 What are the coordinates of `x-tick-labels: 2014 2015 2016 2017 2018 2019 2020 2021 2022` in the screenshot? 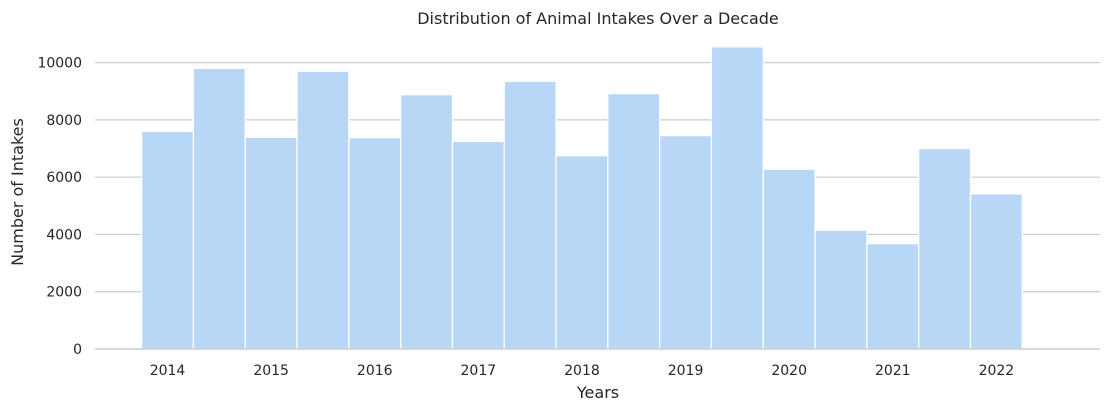 It's located at (582, 371).